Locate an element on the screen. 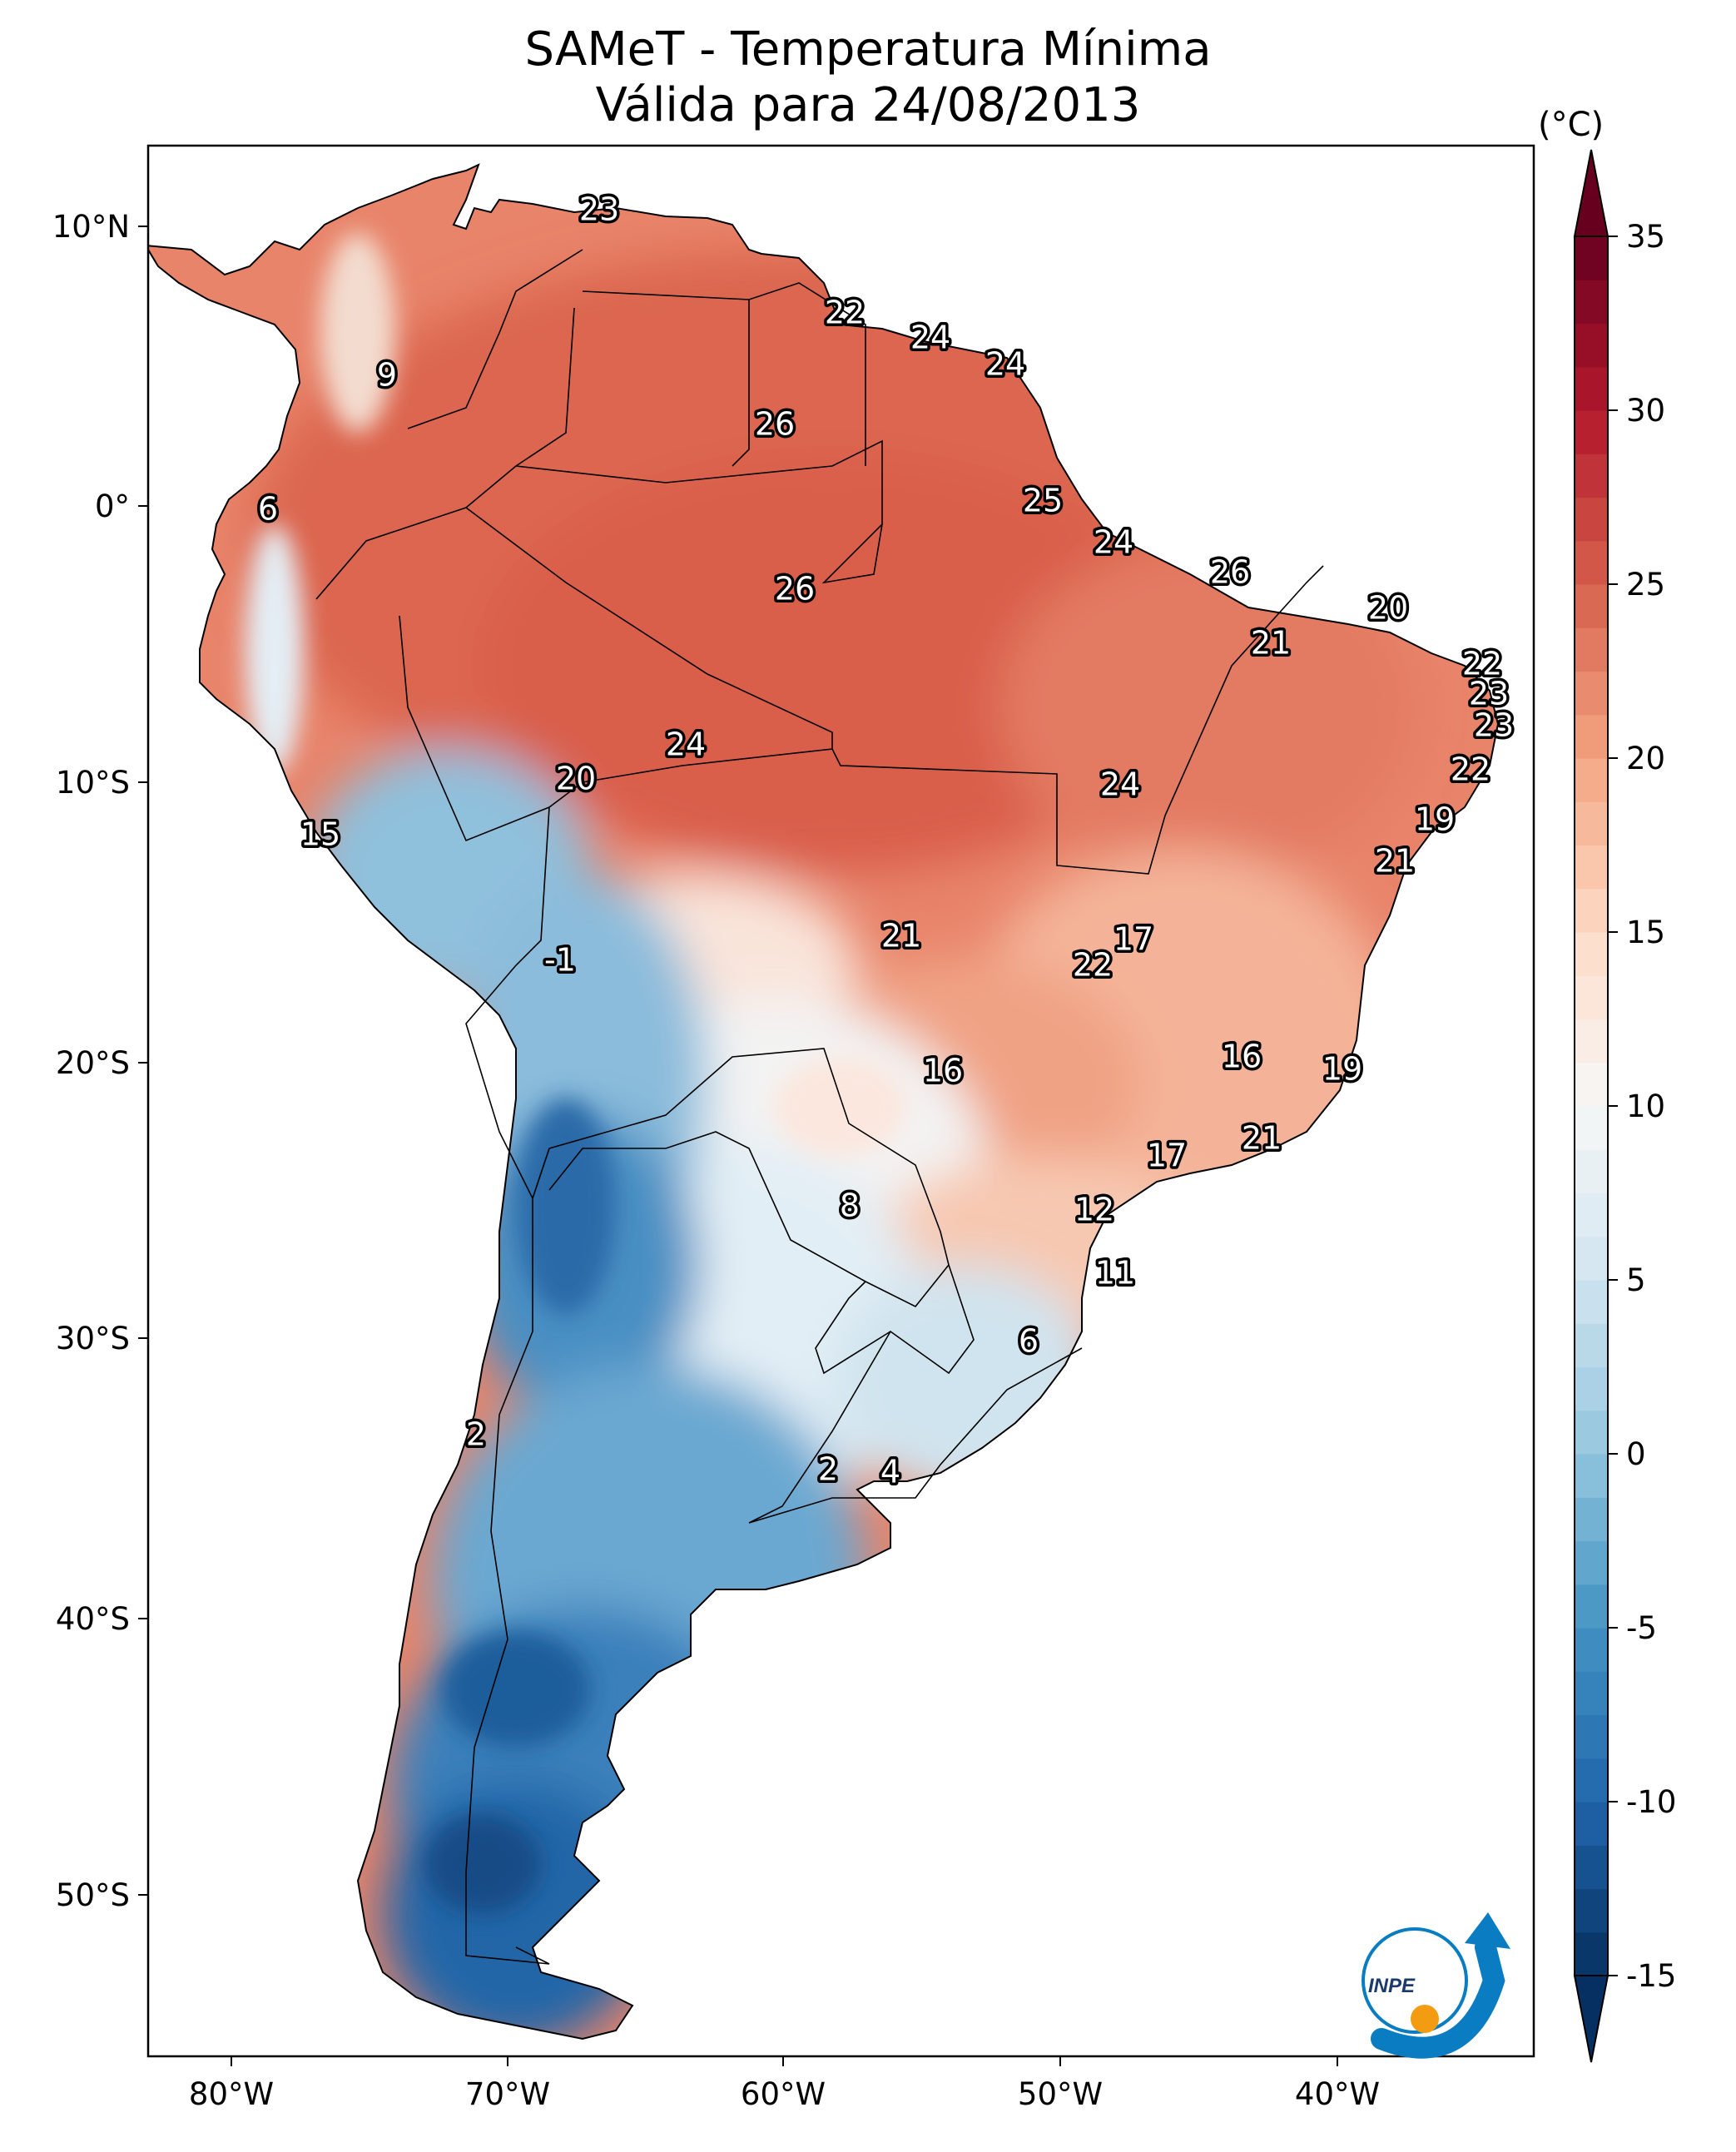 The height and width of the screenshot is (2152, 1736). colorbar-tick-label: 35 is located at coordinates (1646, 237).